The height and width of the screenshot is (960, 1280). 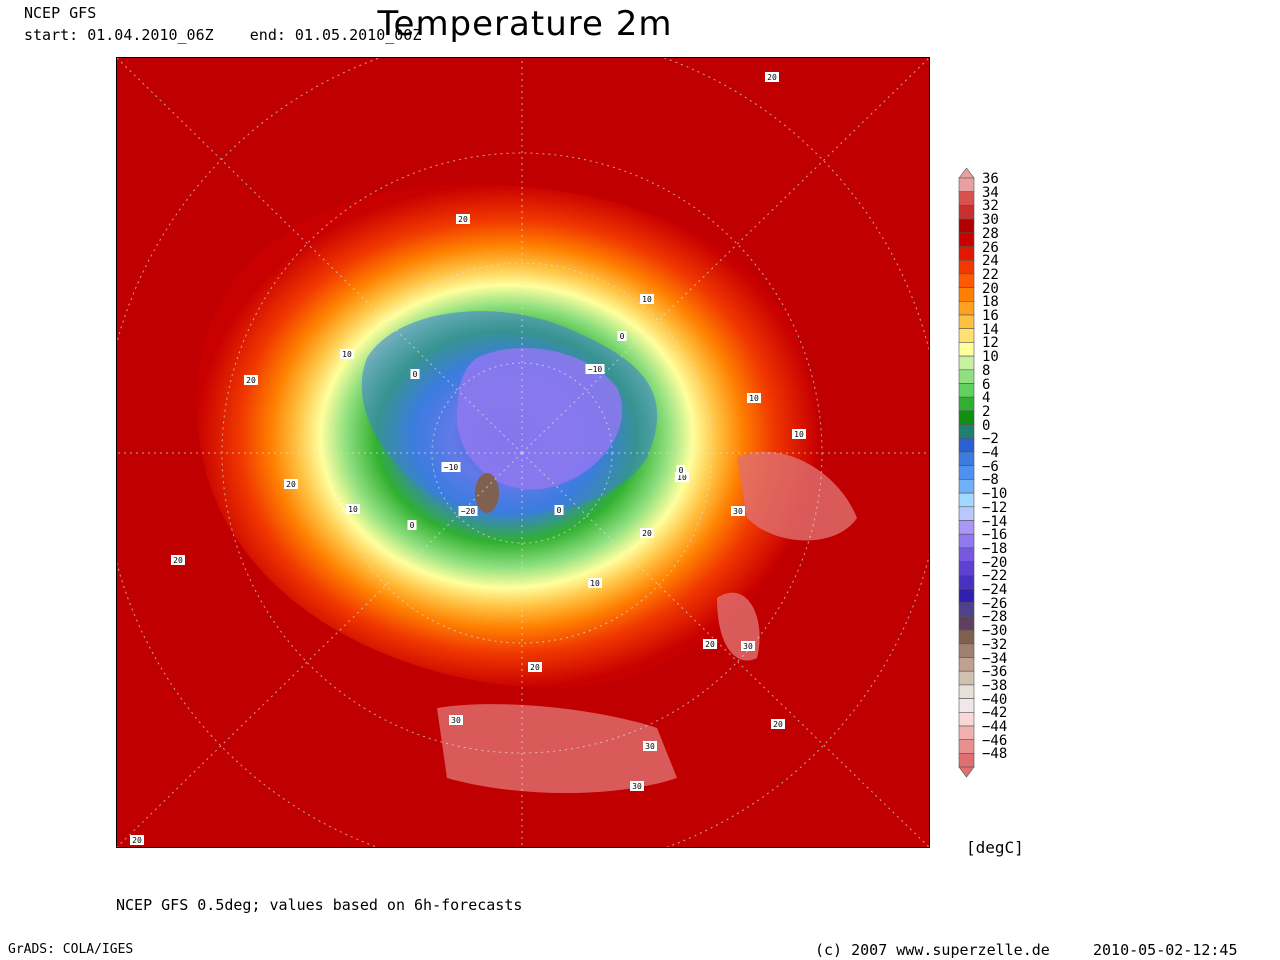 What do you see at coordinates (990, 466) in the screenshot?
I see `legend-tick-label: −6` at bounding box center [990, 466].